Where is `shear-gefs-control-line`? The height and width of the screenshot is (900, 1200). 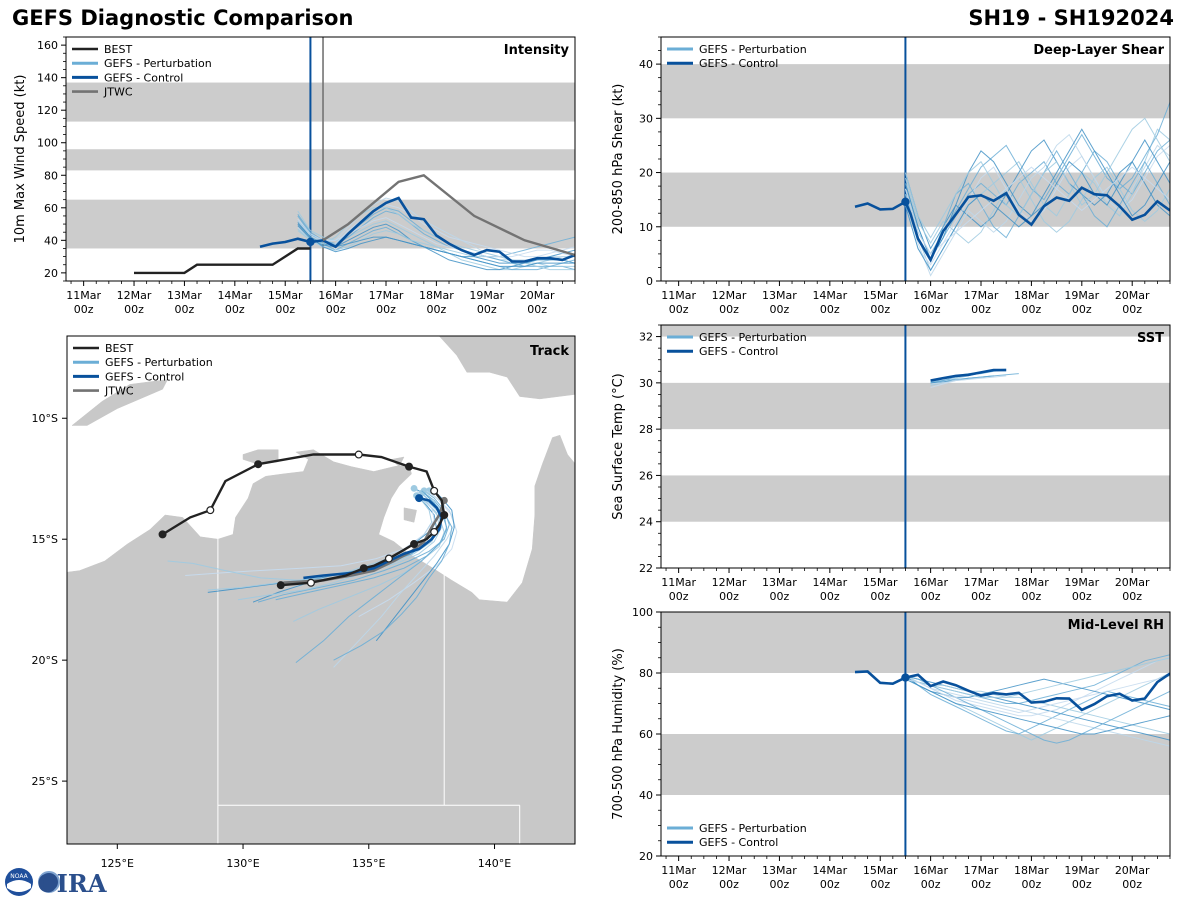
shear-gefs-control-line is located at coordinates (1012, 224).